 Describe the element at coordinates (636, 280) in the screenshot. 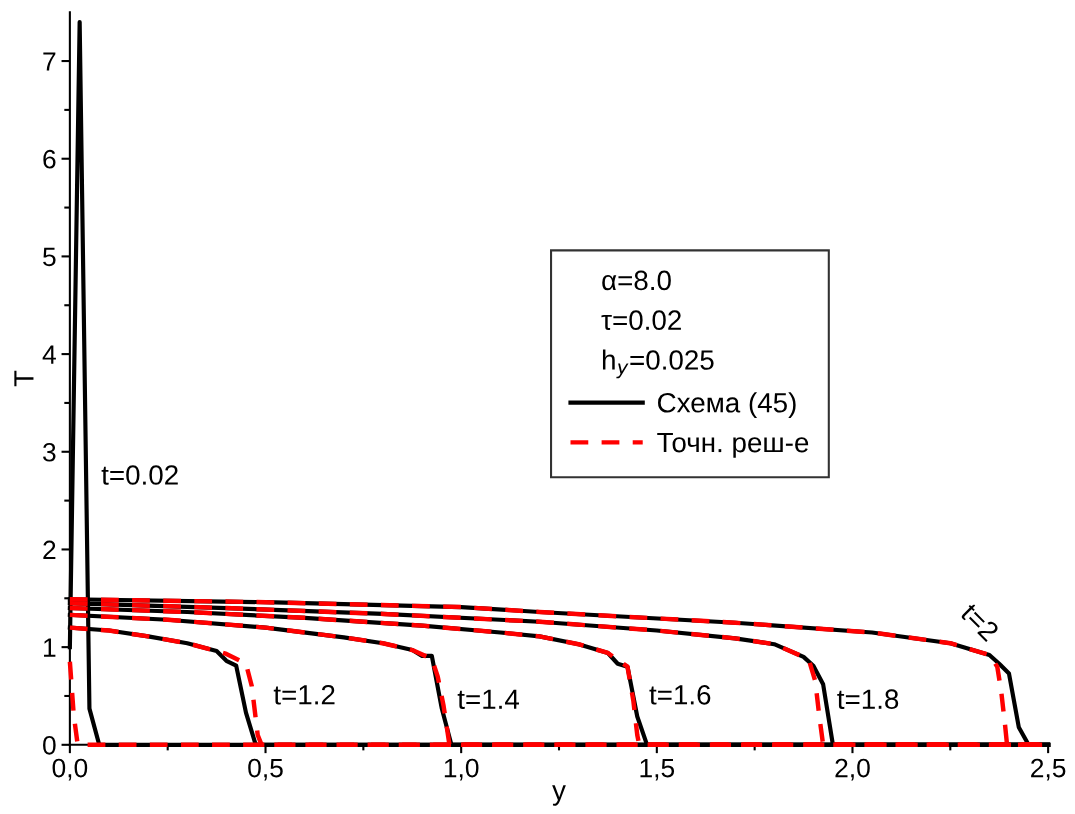

I see `annotation: α=8.0` at that location.